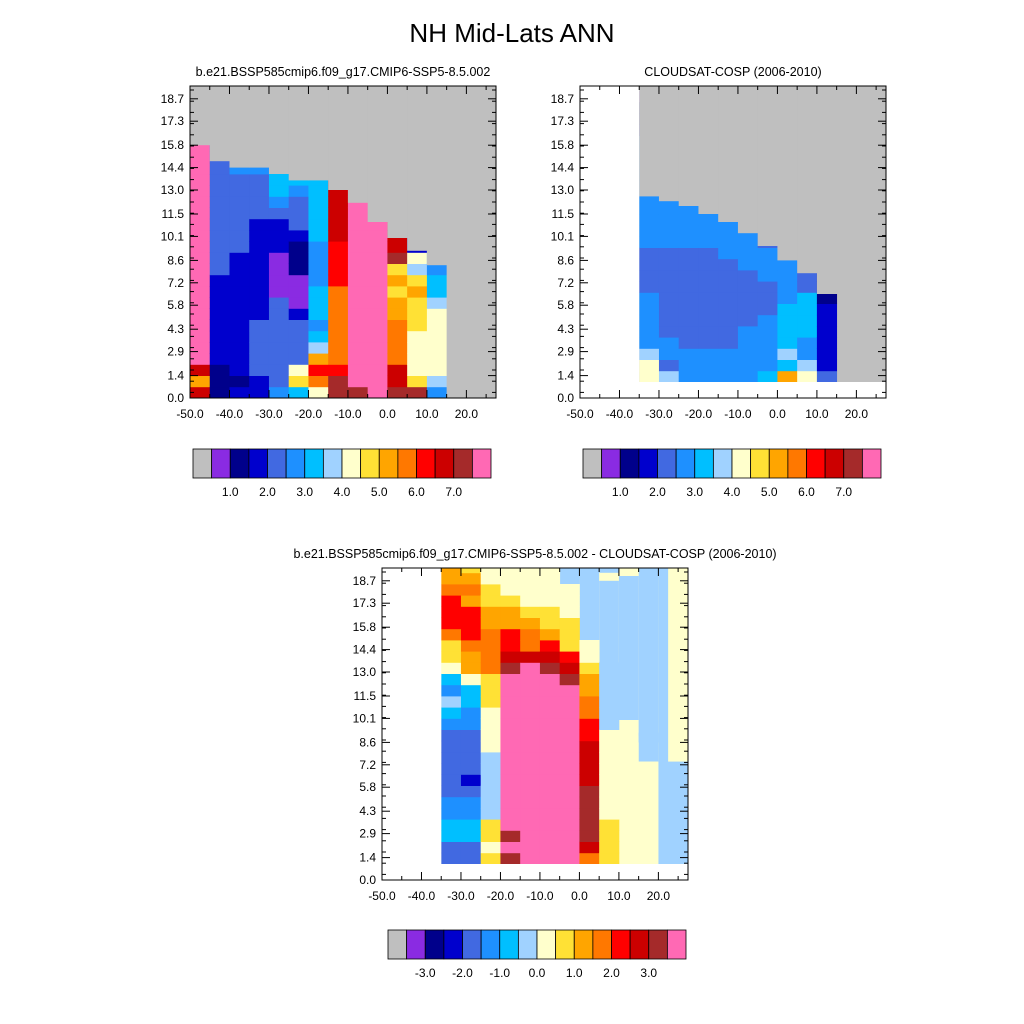 The width and height of the screenshot is (1024, 1024). I want to click on y-tick-label: 13.0, so click(365, 672).